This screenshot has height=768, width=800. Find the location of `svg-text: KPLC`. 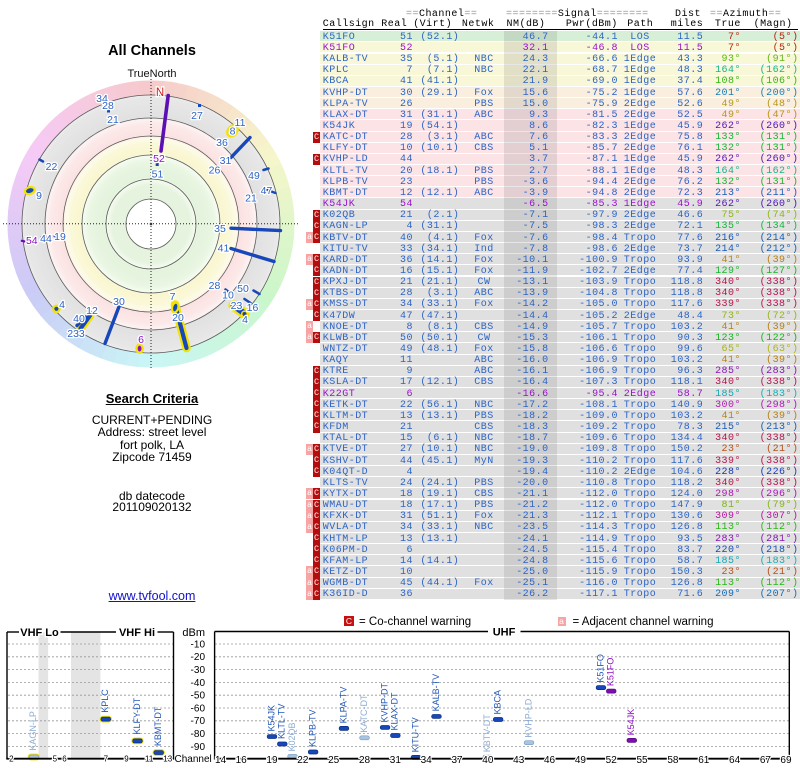

svg-text: KPLC is located at coordinates (105, 701).